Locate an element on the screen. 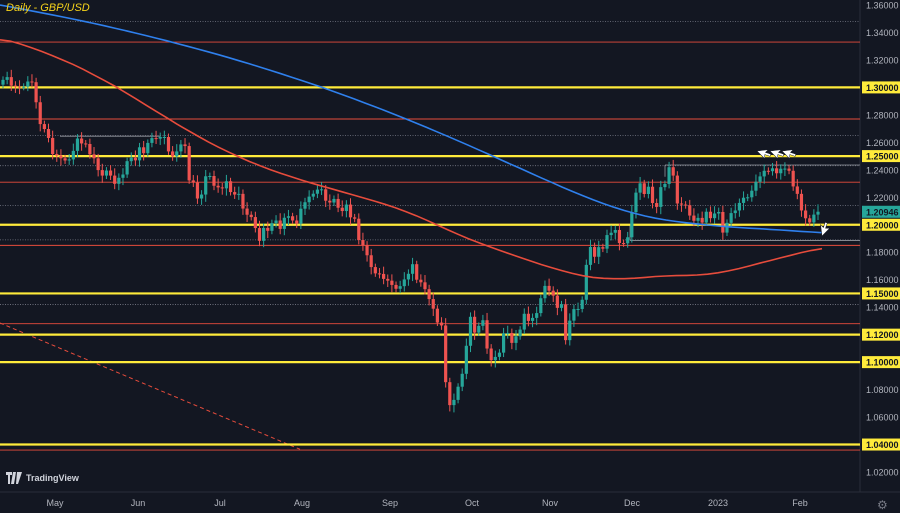 Image resolution: width=900 pixels, height=513 pixels. price-axis-label-13: 1.15000 is located at coordinates (882, 294).